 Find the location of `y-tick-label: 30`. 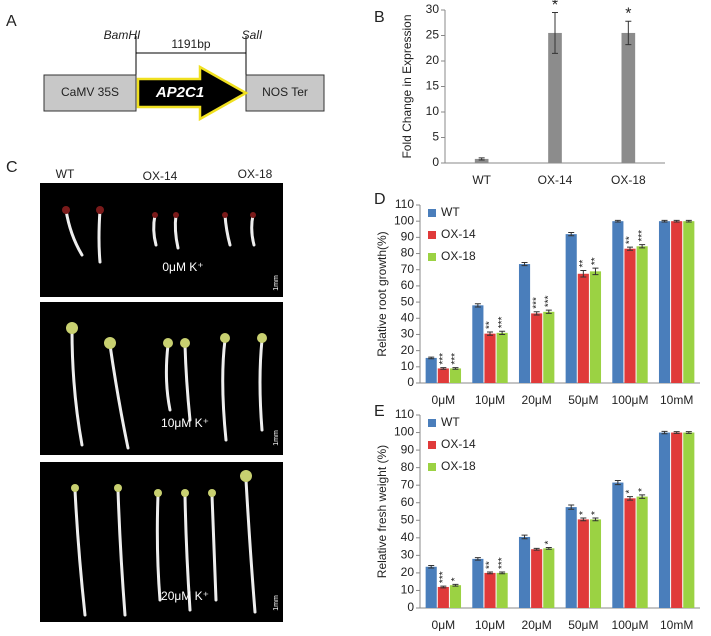

y-tick-label: 30 is located at coordinates (433, 9).